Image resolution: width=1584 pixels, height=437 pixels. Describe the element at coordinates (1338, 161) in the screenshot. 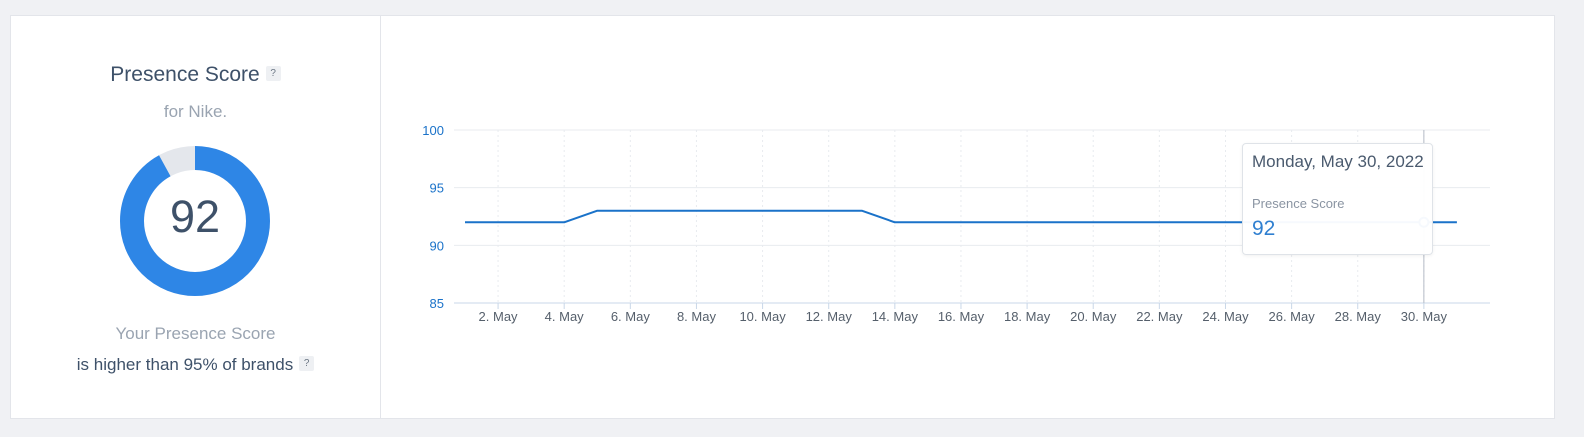

I see `tooltip-date: Monday, May 30, 2022` at that location.